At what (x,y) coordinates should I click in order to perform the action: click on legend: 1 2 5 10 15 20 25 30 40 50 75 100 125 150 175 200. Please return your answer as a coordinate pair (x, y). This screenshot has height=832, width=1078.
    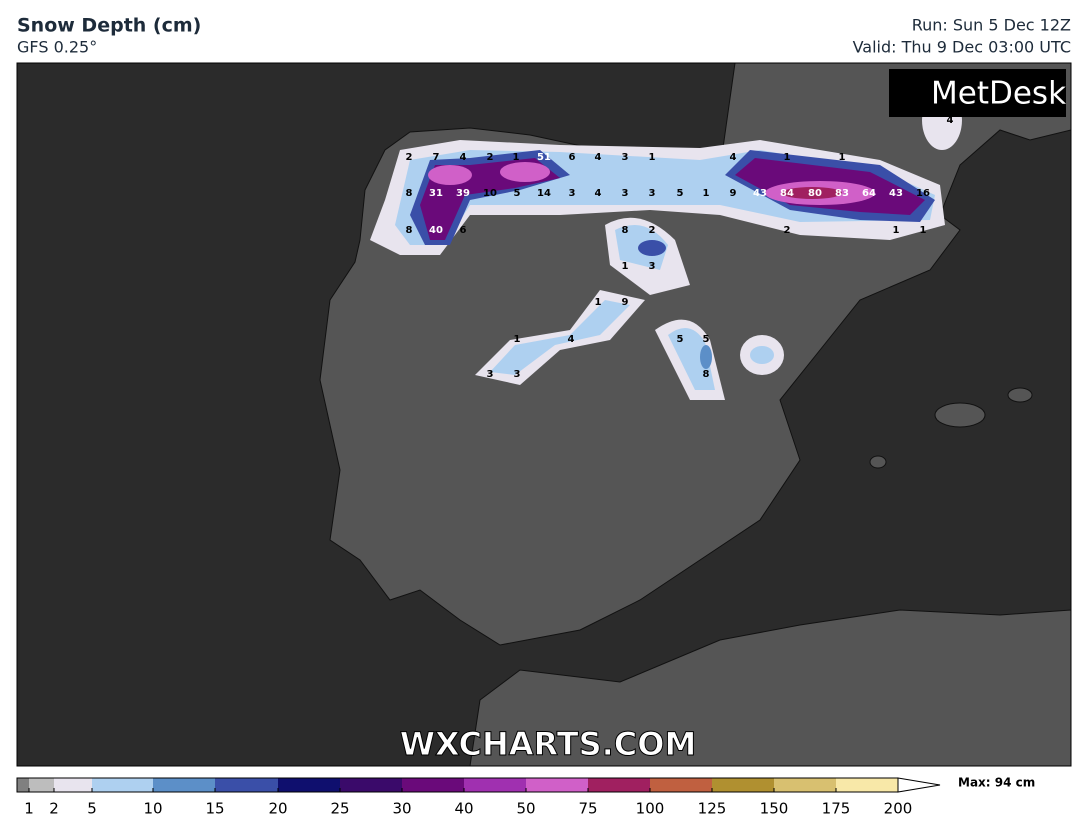
    Looking at the image, I should click on (478, 797).